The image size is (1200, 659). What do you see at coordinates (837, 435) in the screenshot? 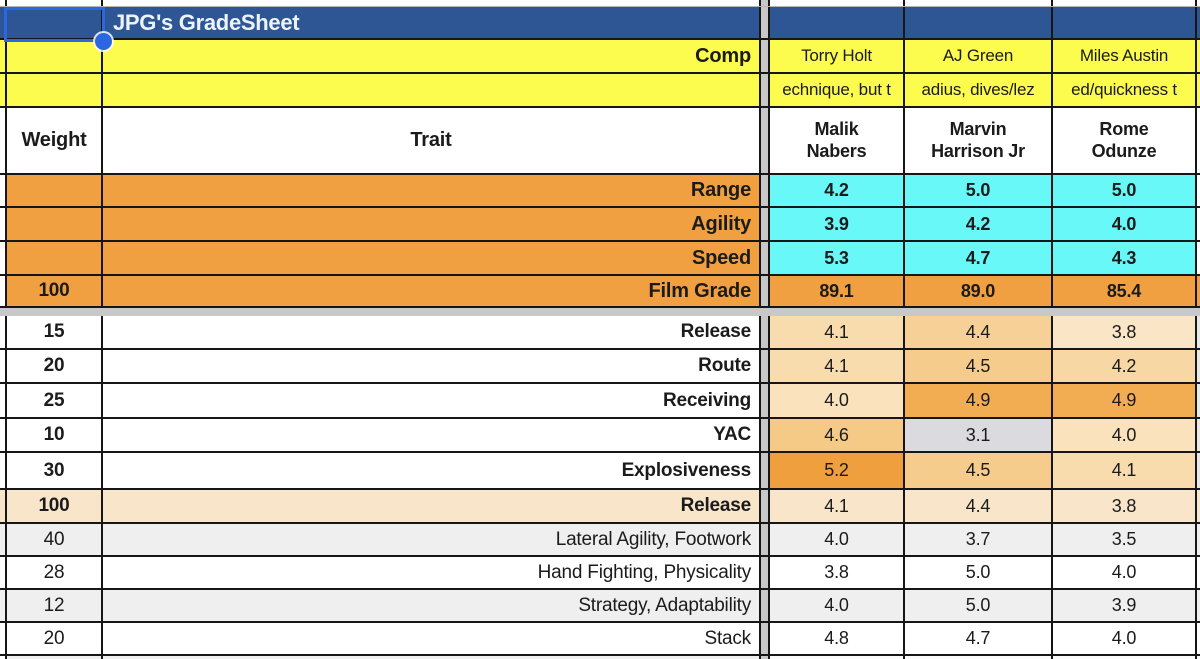
I see `value-cell: 4.6` at bounding box center [837, 435].